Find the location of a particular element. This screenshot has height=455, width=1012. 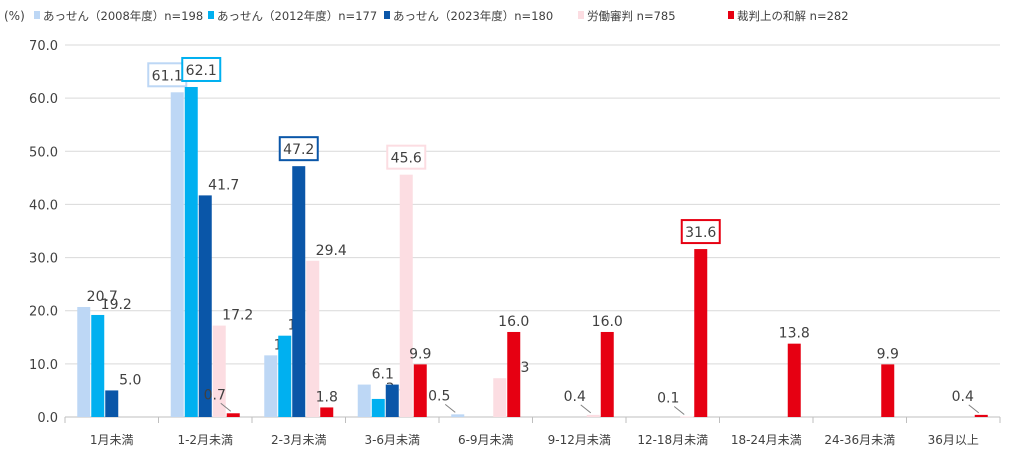

x-tick-label: 1-2月未満 is located at coordinates (205, 440).